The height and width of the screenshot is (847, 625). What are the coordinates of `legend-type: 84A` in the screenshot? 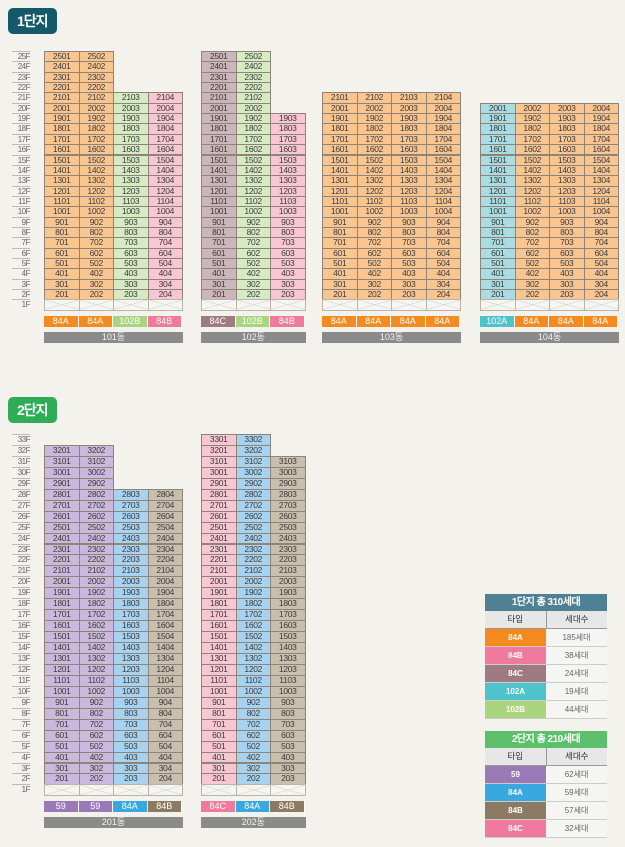 It's located at (515, 792).